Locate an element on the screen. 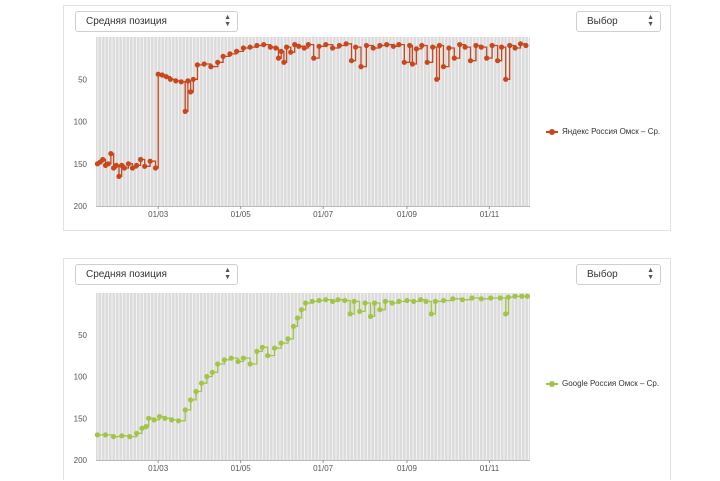 The height and width of the screenshot is (481, 720). legend-item: Яндекс Россия Омск – Ср. is located at coordinates (603, 131).